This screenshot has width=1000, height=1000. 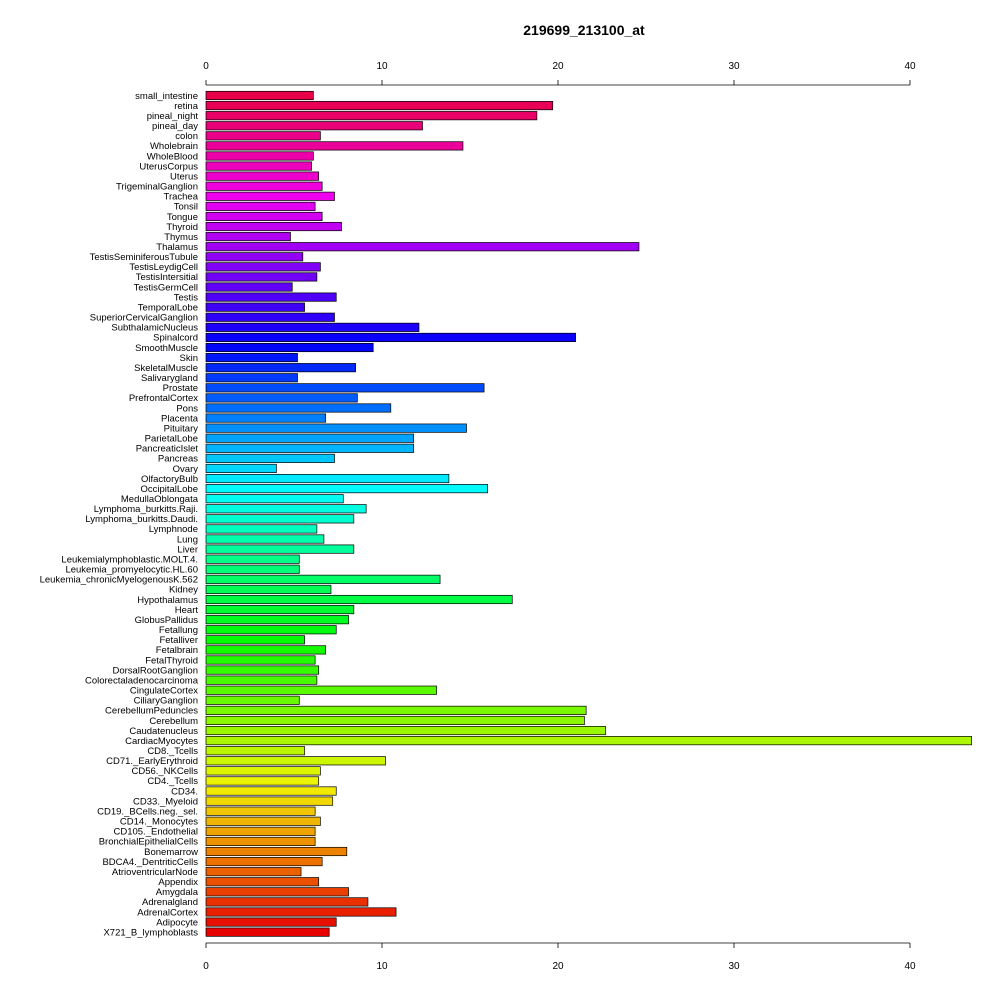 What do you see at coordinates (129, 559) in the screenshot?
I see `category-label: Leukemialymphoblastic.MOLT.4.` at bounding box center [129, 559].